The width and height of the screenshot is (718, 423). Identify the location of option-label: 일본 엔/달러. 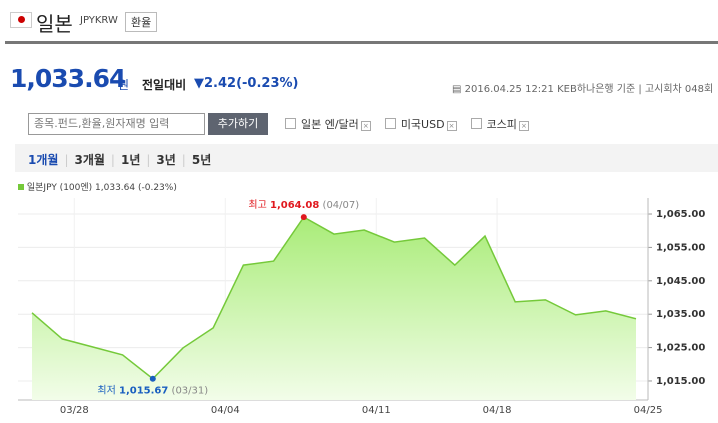
(330, 124).